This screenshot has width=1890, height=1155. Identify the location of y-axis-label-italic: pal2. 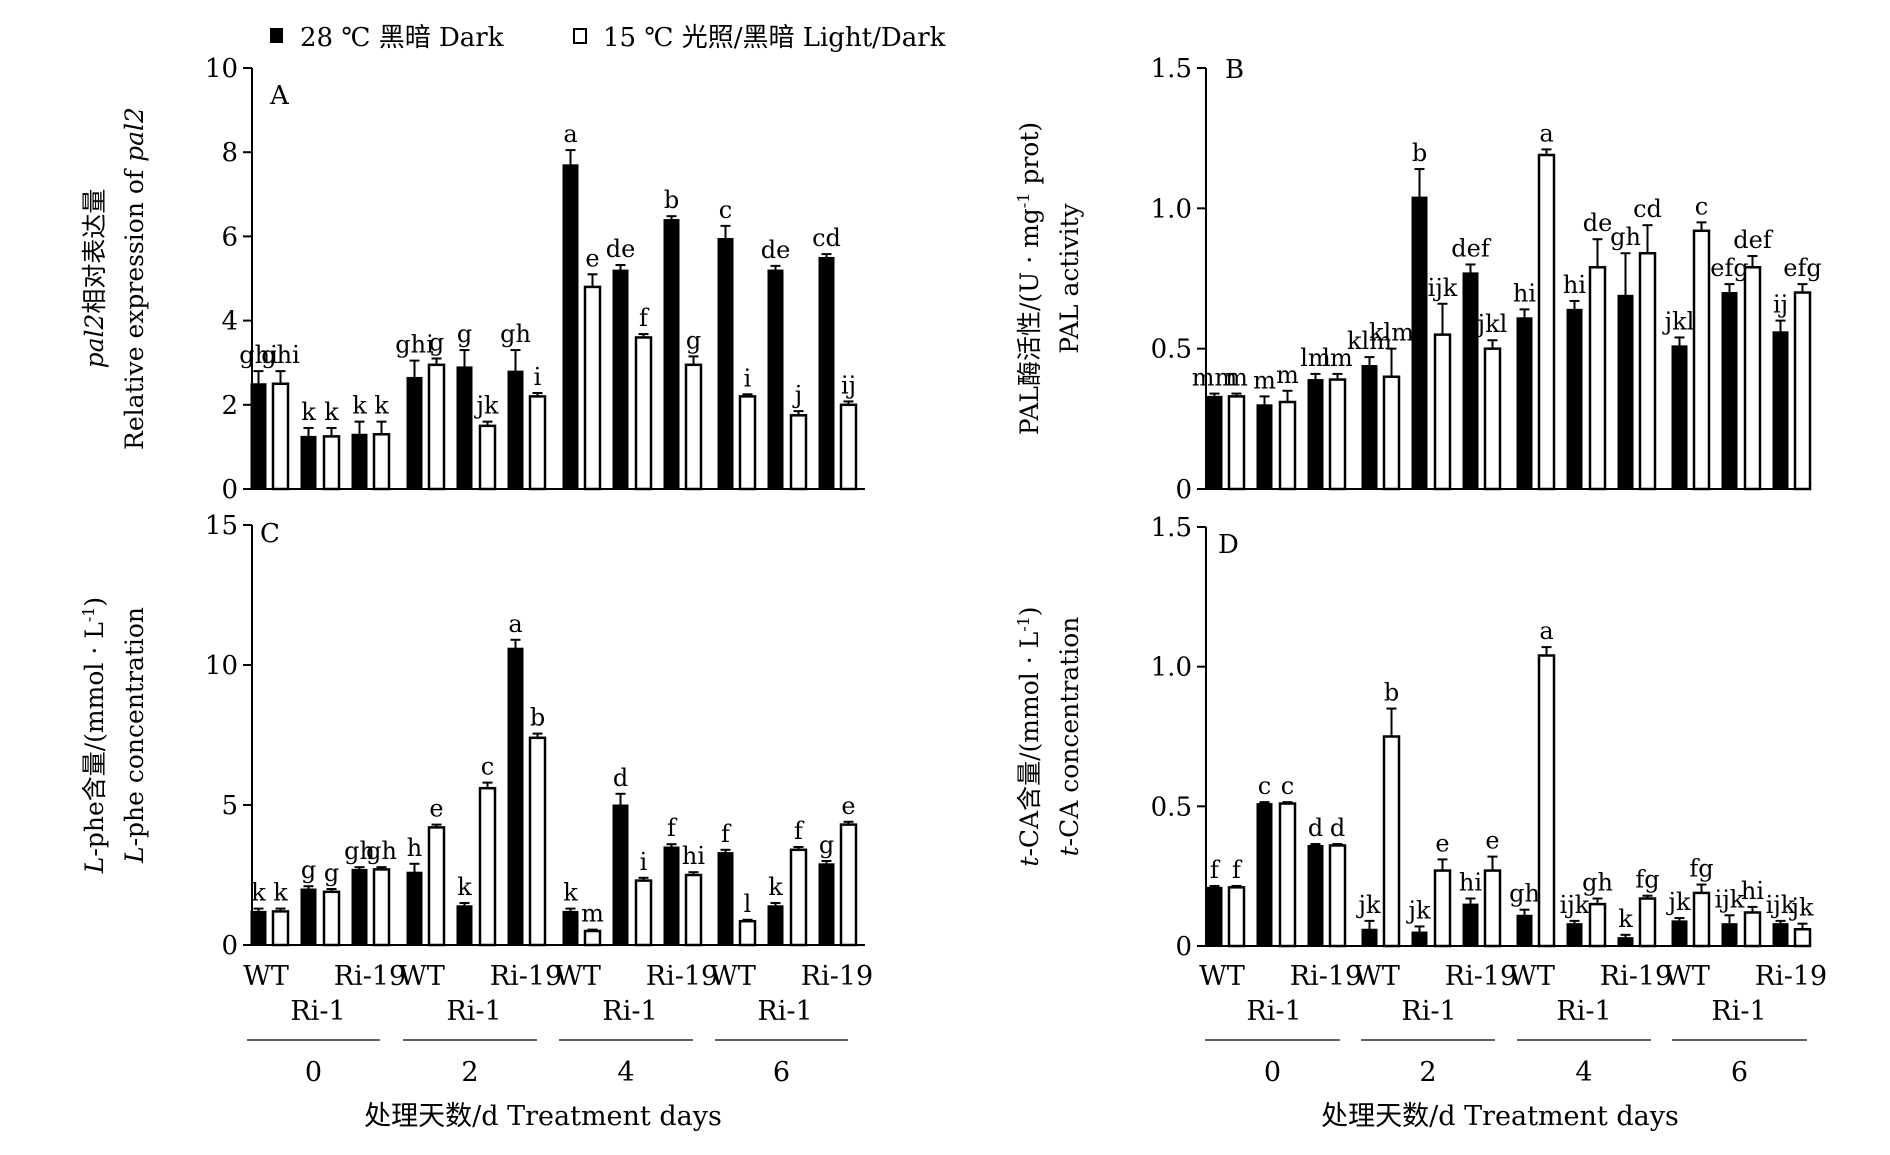
(134, 134).